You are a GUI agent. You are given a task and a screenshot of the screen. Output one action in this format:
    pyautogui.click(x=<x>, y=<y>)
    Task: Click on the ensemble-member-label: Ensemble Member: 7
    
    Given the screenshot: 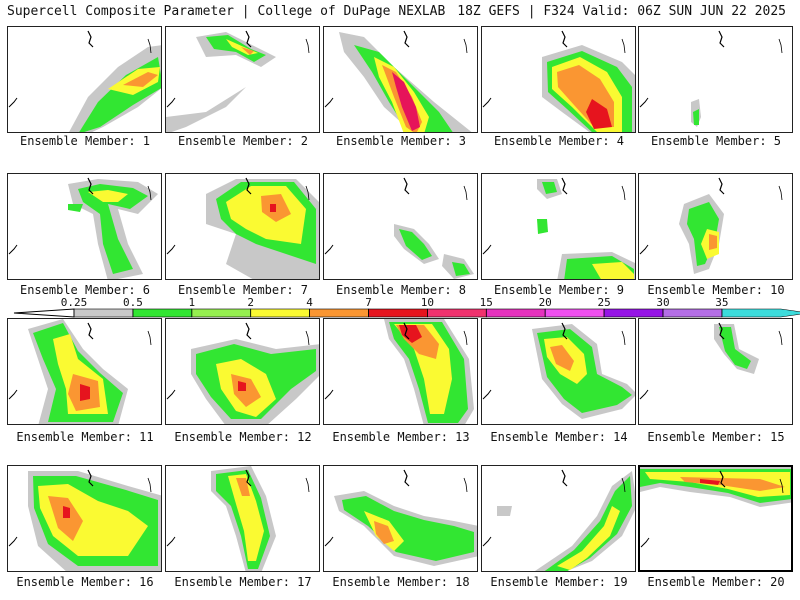 What is the action you would take?
    pyautogui.click(x=243, y=290)
    